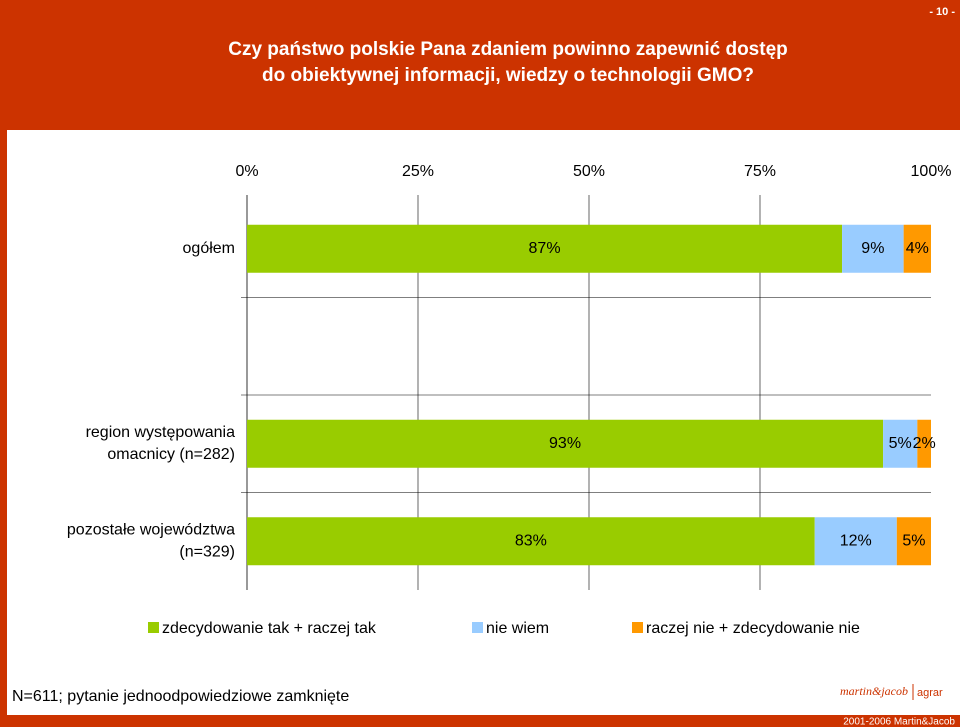 The image size is (960, 727). Describe the element at coordinates (930, 693) in the screenshot. I see `logo-suffix: agrar` at that location.